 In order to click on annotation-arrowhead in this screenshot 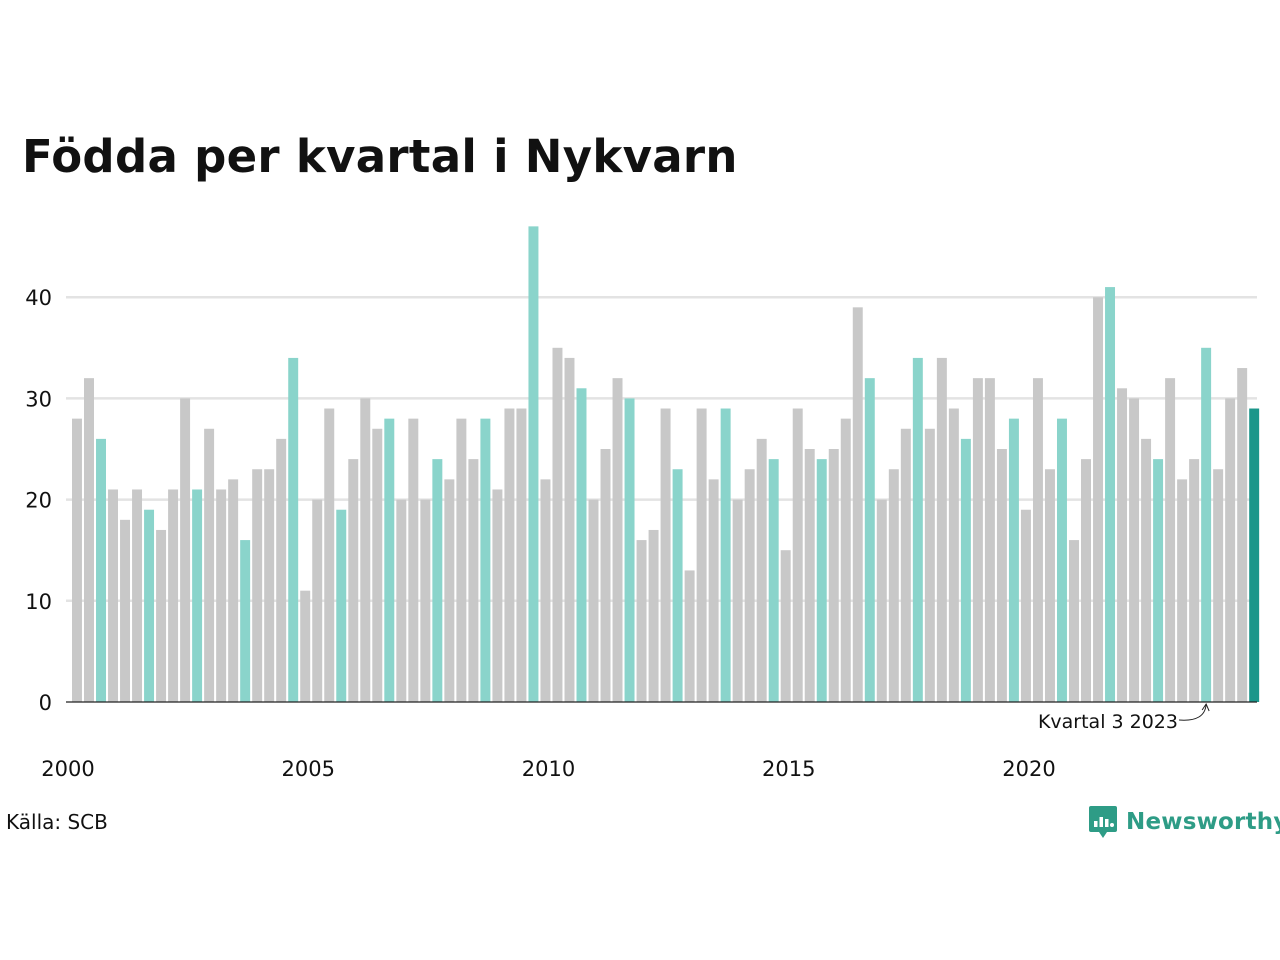, I will do `click(1205, 707)`.